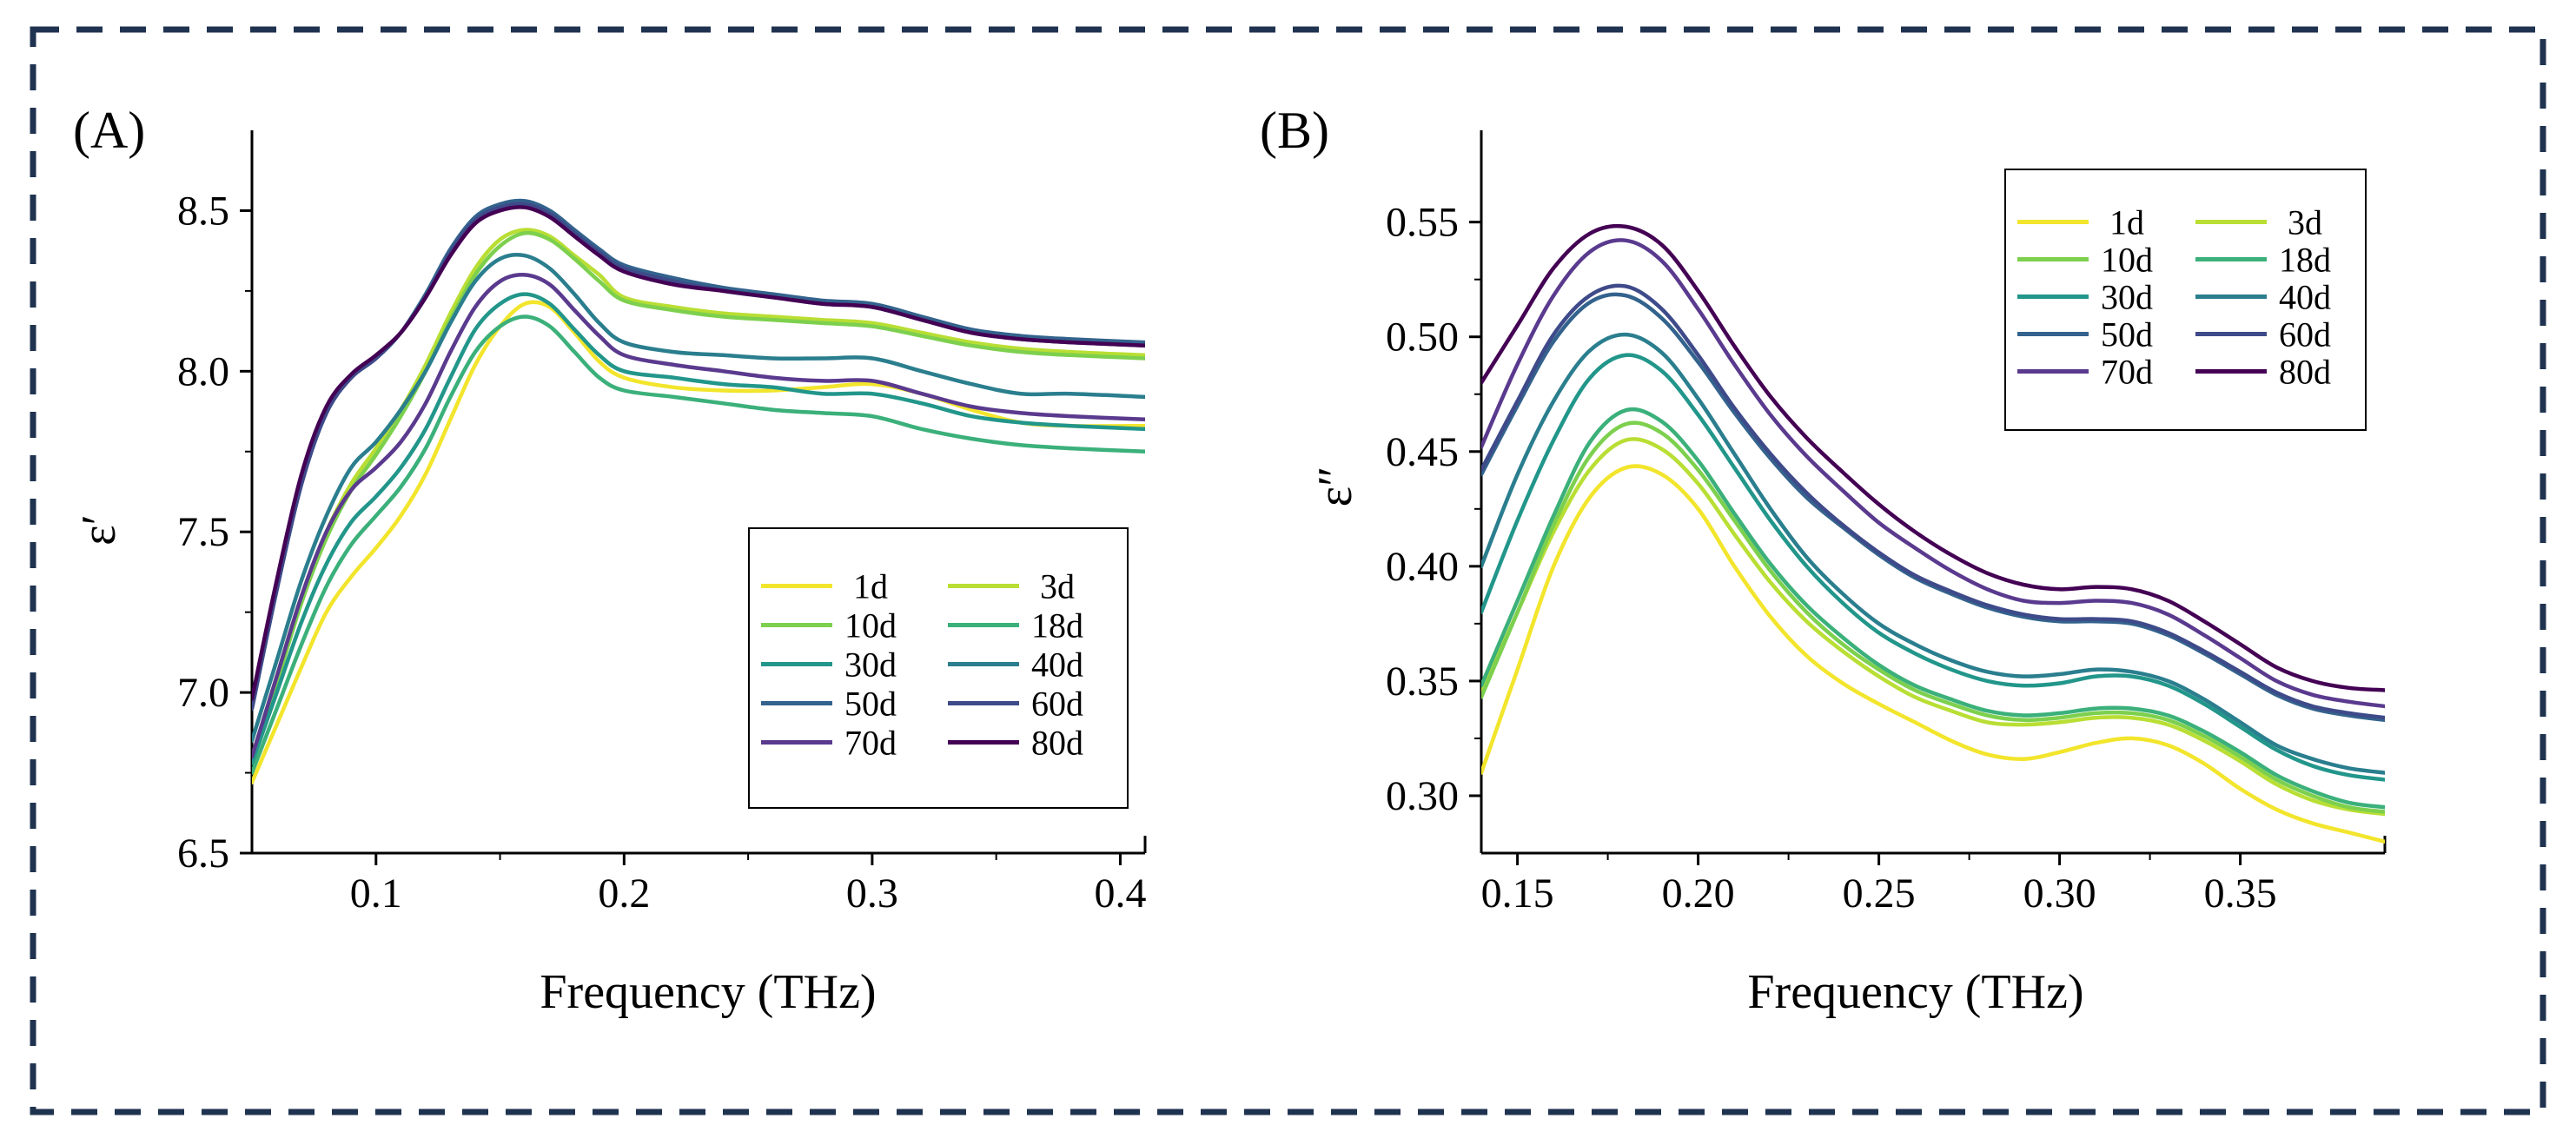  Describe the element at coordinates (203, 532) in the screenshot. I see `panel-a-y-tick-label: 7.5` at that location.